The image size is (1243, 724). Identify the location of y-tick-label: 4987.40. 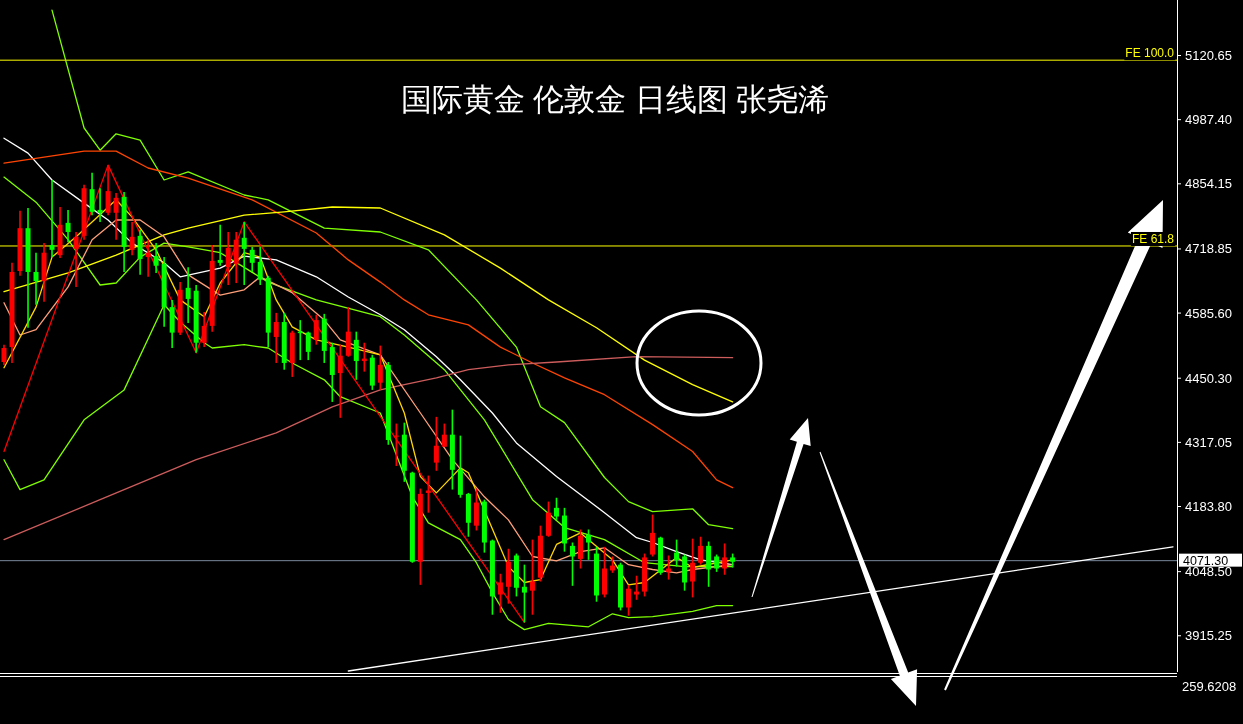
(1208, 120).